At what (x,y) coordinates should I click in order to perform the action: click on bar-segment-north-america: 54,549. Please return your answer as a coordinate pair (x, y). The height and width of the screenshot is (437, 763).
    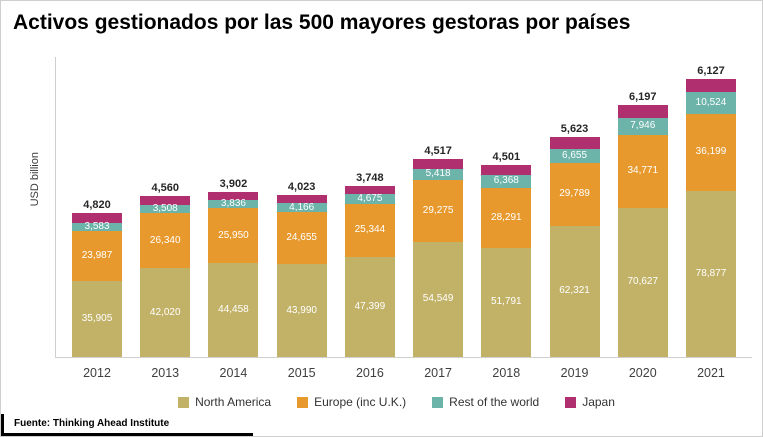
    Looking at the image, I should click on (438, 299).